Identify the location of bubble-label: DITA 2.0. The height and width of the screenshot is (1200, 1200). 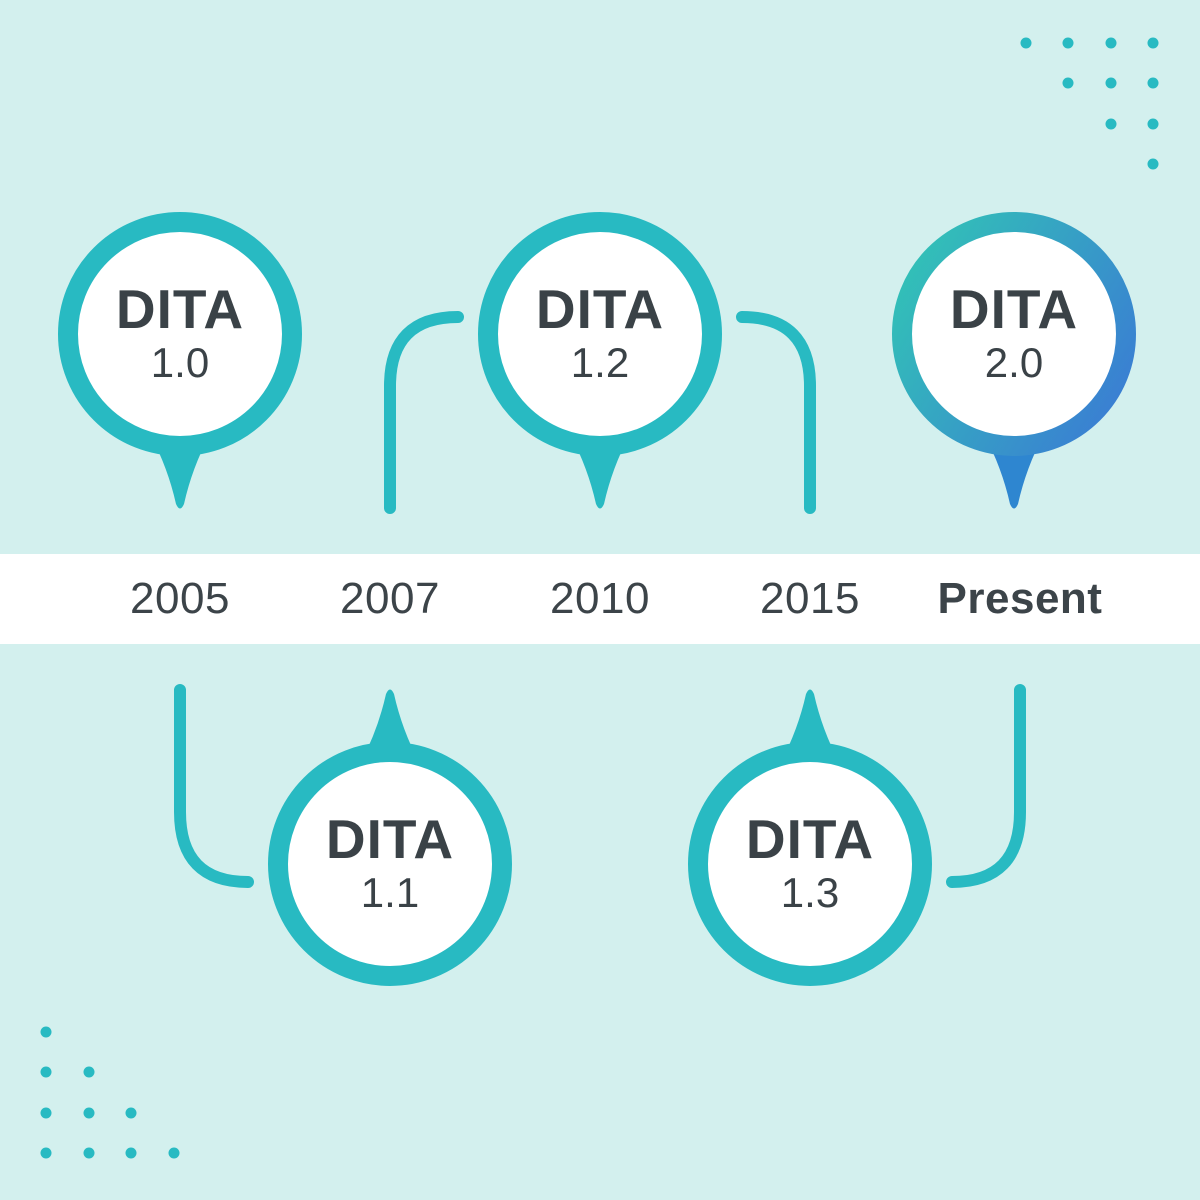
(1014, 334).